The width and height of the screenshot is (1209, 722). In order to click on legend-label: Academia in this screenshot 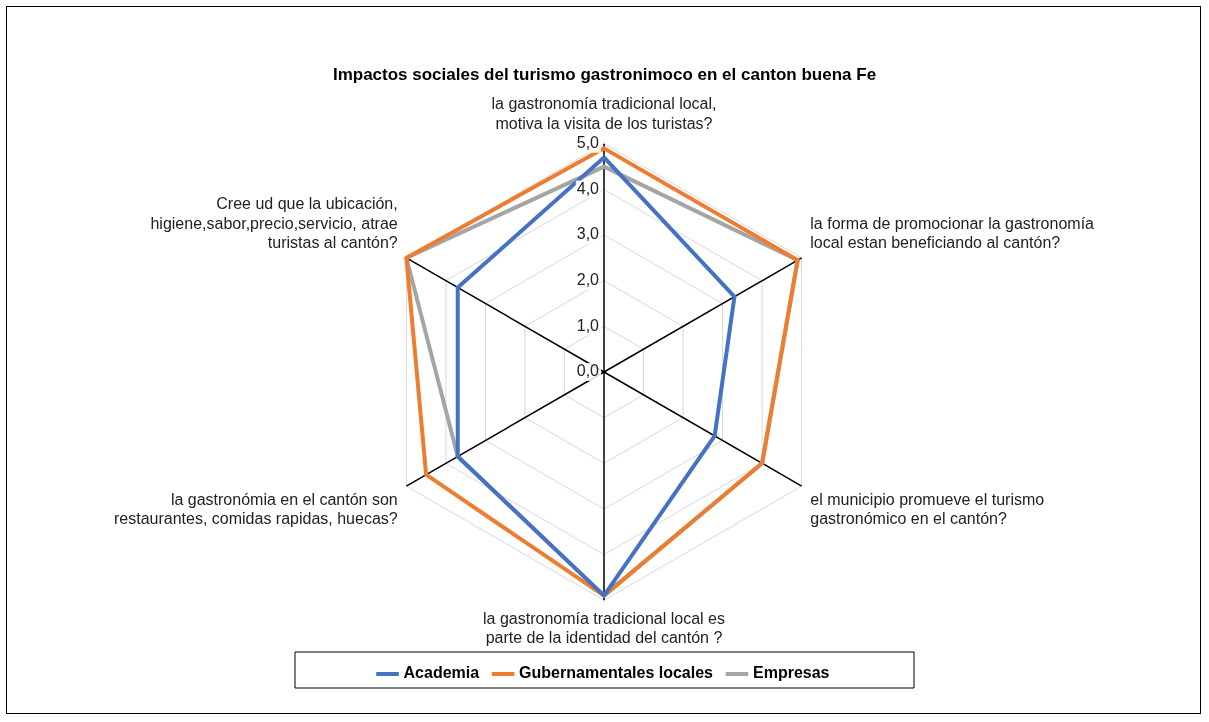, I will do `click(441, 673)`.